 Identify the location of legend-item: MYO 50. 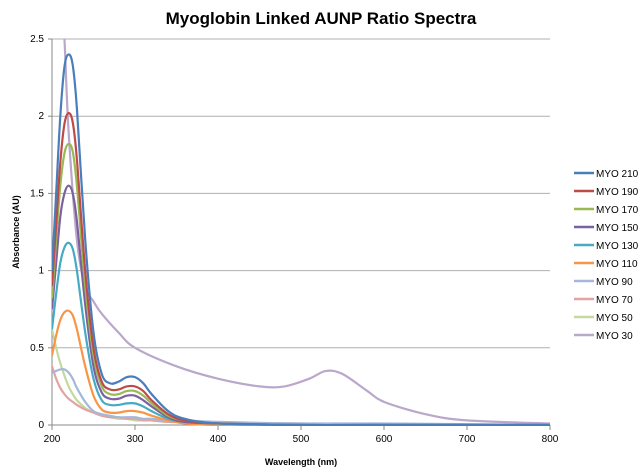
(603, 318).